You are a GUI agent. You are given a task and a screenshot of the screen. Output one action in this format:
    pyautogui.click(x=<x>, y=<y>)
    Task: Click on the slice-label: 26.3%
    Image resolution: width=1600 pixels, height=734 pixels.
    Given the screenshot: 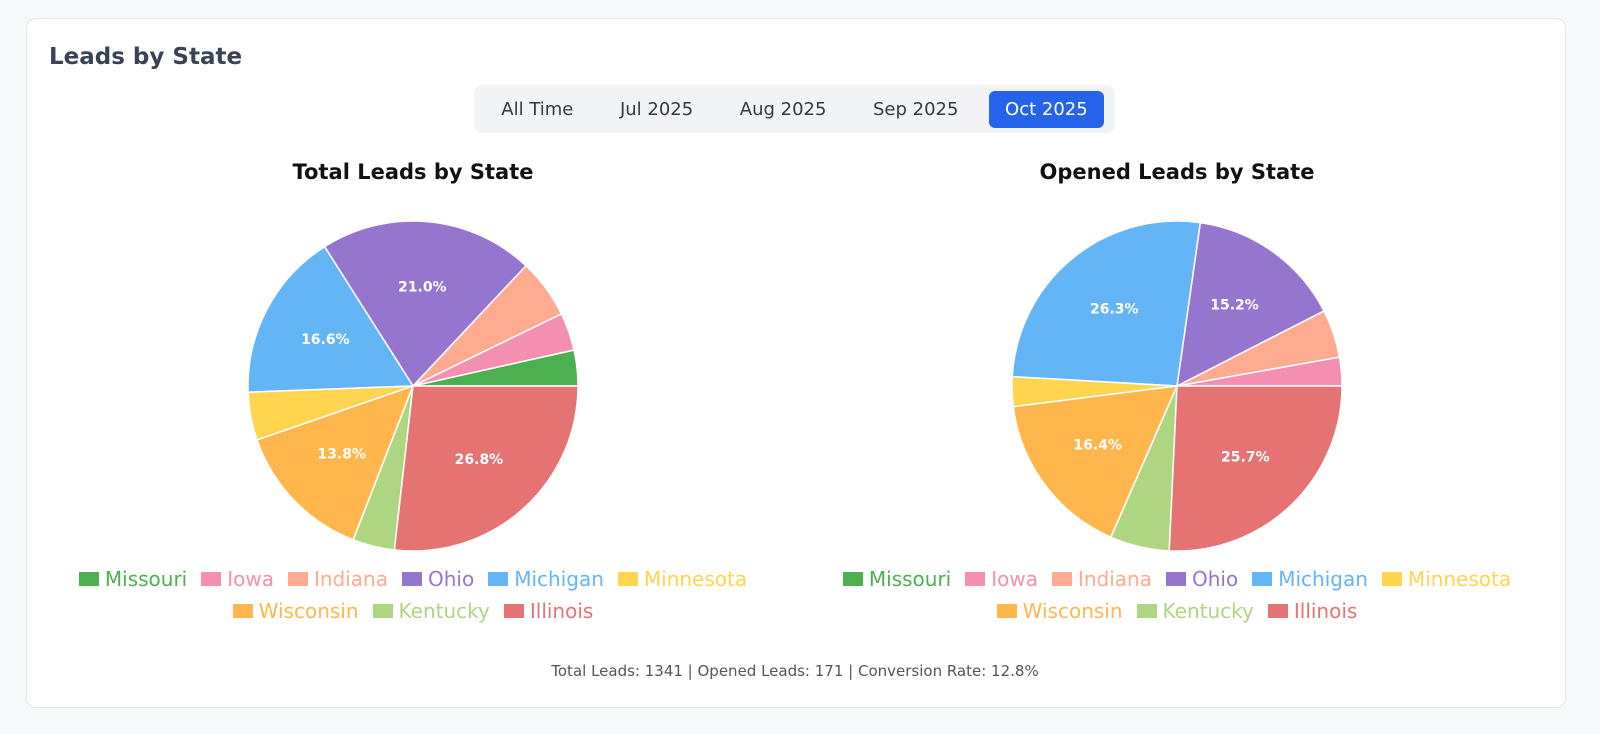 What is the action you would take?
    pyautogui.click(x=1114, y=309)
    